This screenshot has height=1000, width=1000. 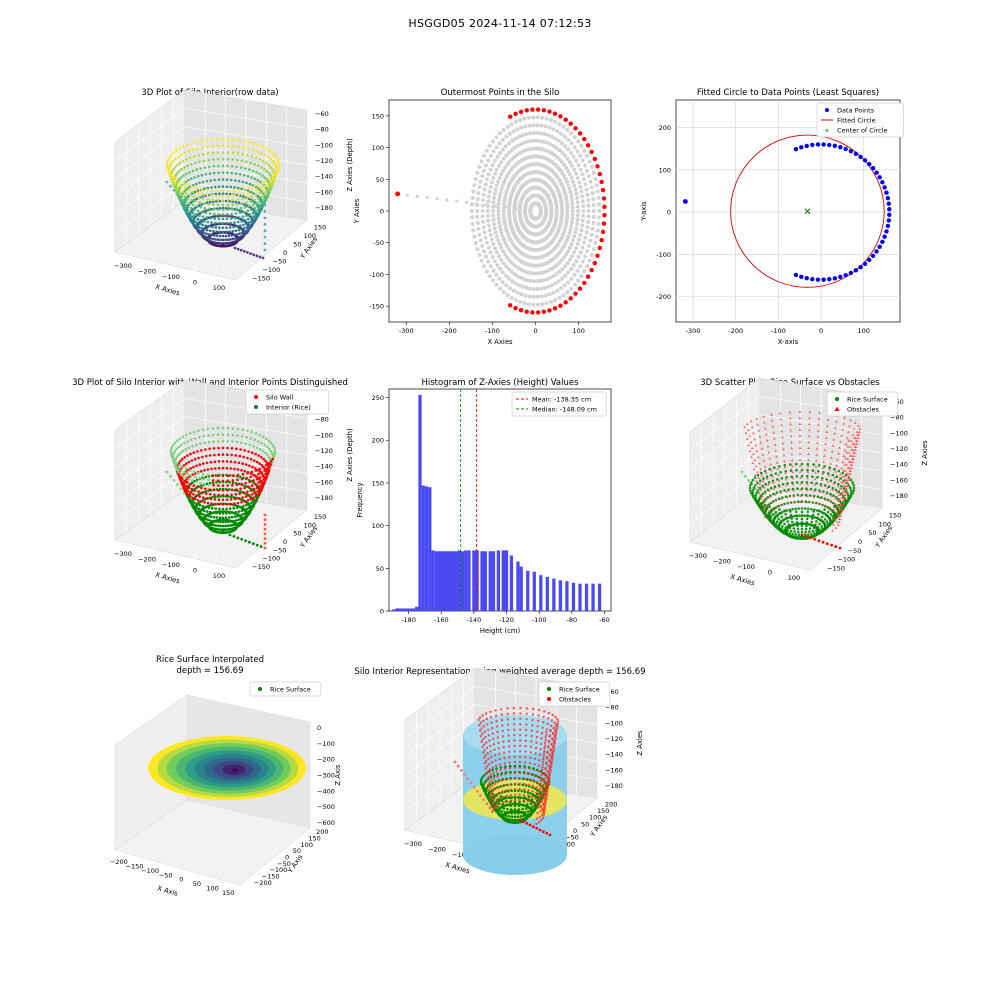 What do you see at coordinates (181, 880) in the screenshot?
I see `x-tick-label: 0` at bounding box center [181, 880].